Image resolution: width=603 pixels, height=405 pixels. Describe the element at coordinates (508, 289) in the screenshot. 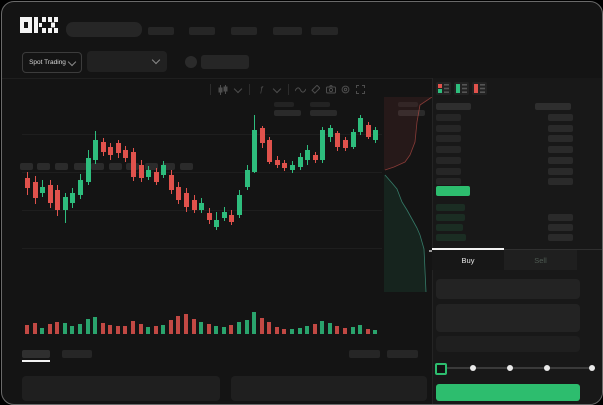

I see `order-price-field` at that location.